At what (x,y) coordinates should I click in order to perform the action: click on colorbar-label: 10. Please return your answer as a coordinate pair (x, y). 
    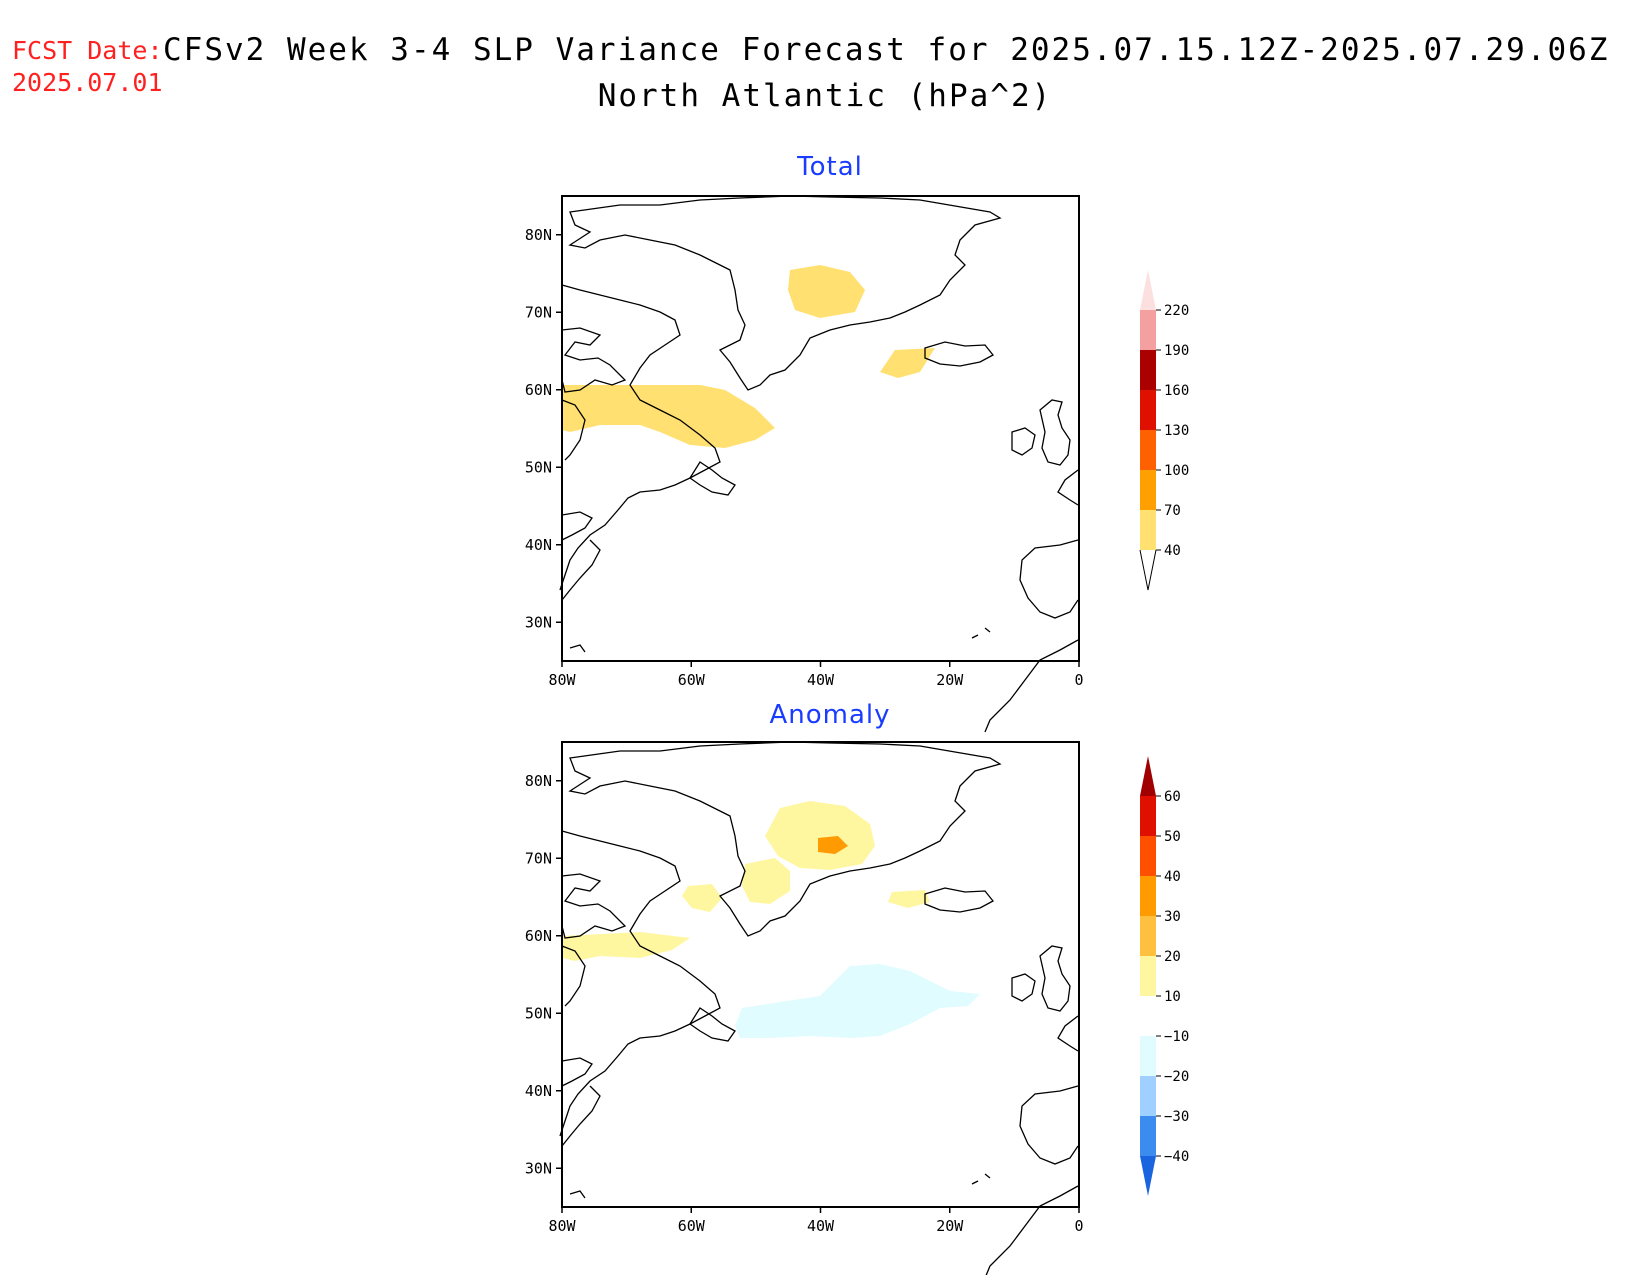
    Looking at the image, I should click on (1172, 997).